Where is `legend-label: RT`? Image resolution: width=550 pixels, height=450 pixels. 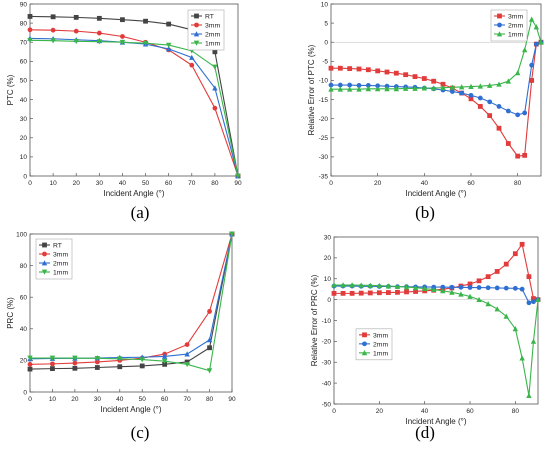 legend-label: RT is located at coordinates (209, 16).